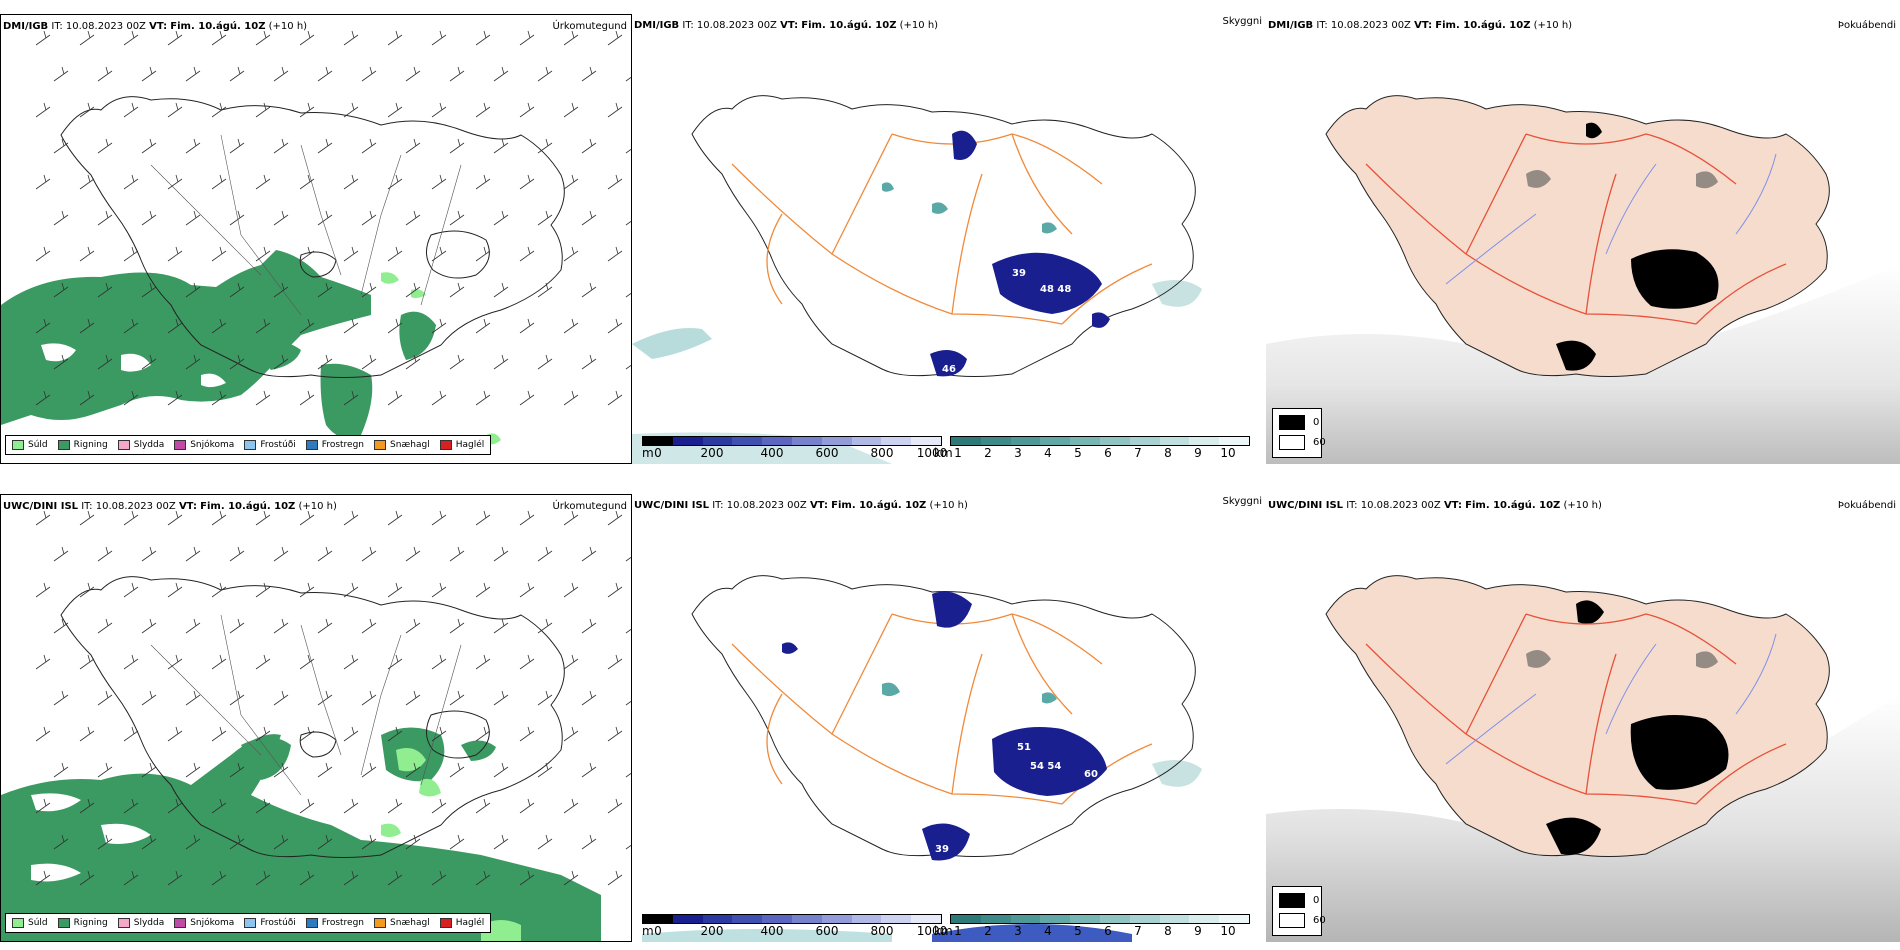  What do you see at coordinates (180, 445) in the screenshot?
I see `snow-swatch` at bounding box center [180, 445].